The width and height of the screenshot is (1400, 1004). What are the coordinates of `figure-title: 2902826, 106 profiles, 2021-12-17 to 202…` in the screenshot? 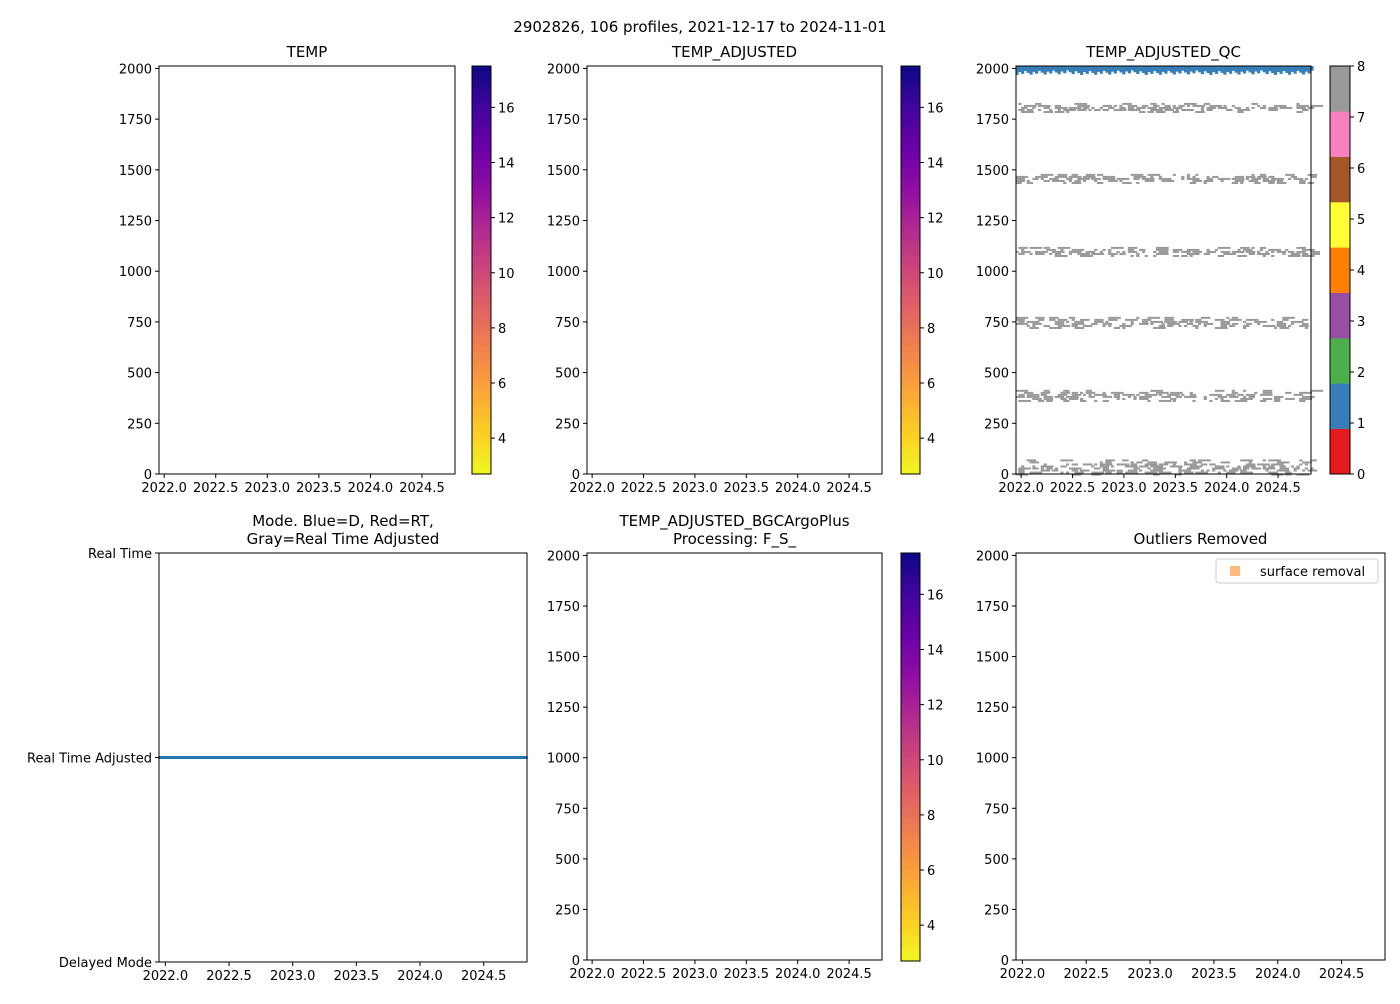 It's located at (699, 27).